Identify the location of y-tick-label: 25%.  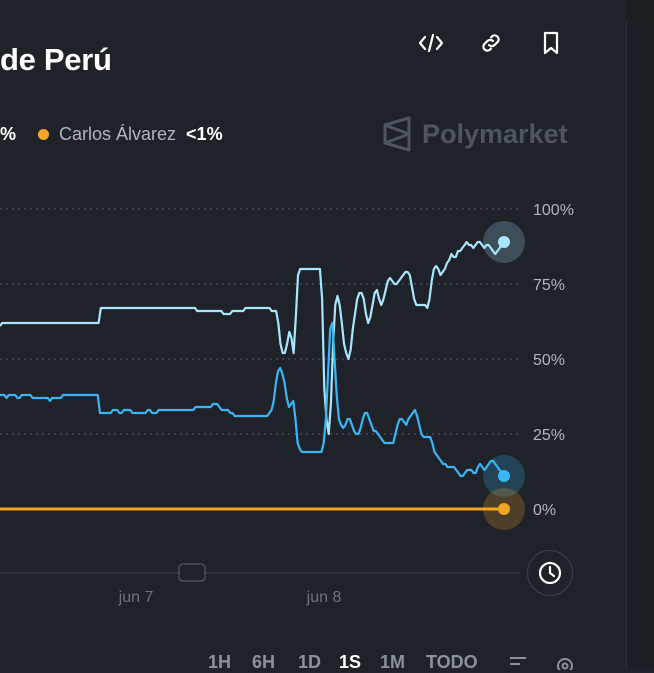
(549, 435).